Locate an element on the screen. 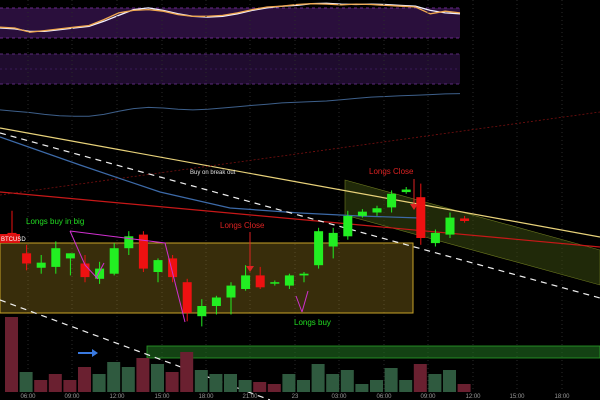 This screenshot has height=400, width=600. price-badge-label: BTCUSD is located at coordinates (13, 240).